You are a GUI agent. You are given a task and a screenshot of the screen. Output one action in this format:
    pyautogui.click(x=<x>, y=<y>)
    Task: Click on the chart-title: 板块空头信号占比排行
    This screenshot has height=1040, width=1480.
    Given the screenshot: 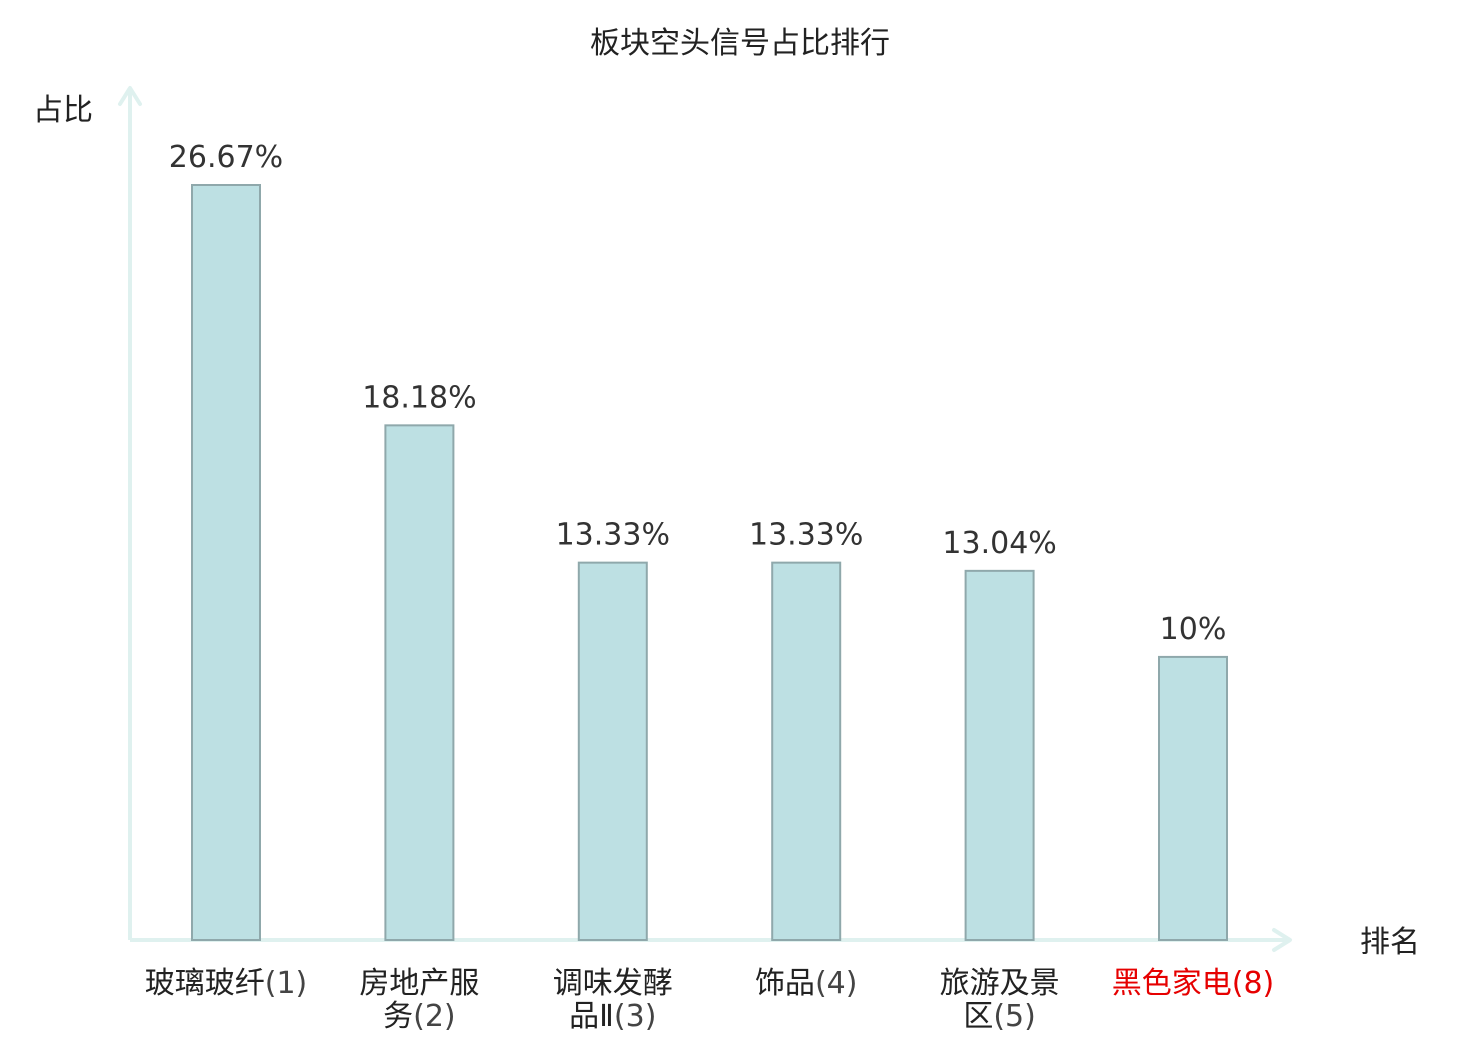 What is the action you would take?
    pyautogui.click(x=740, y=43)
    